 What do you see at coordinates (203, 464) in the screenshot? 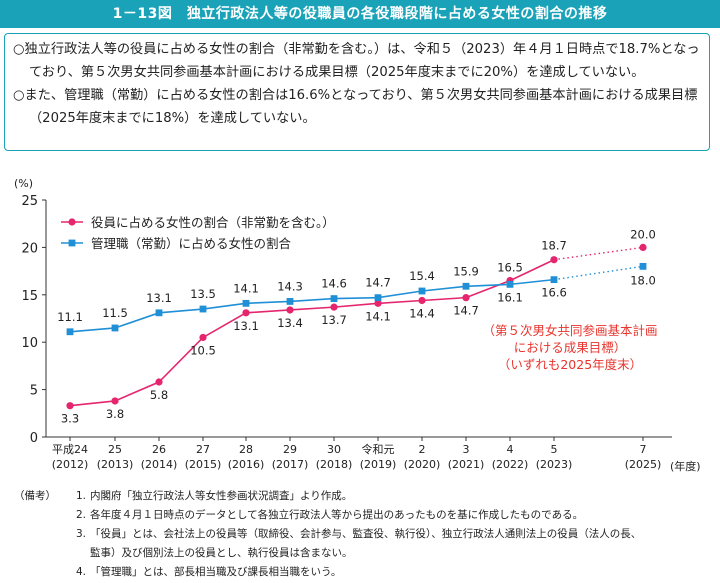
I see `x-tick-label-year: (2015)` at bounding box center [203, 464].